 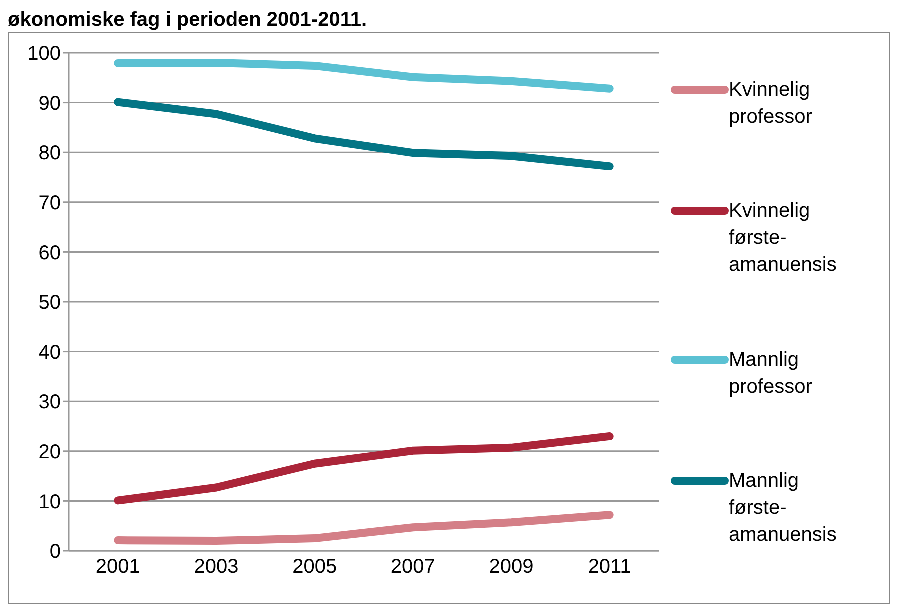 I want to click on y-tick-label: 50, so click(x=49, y=303).